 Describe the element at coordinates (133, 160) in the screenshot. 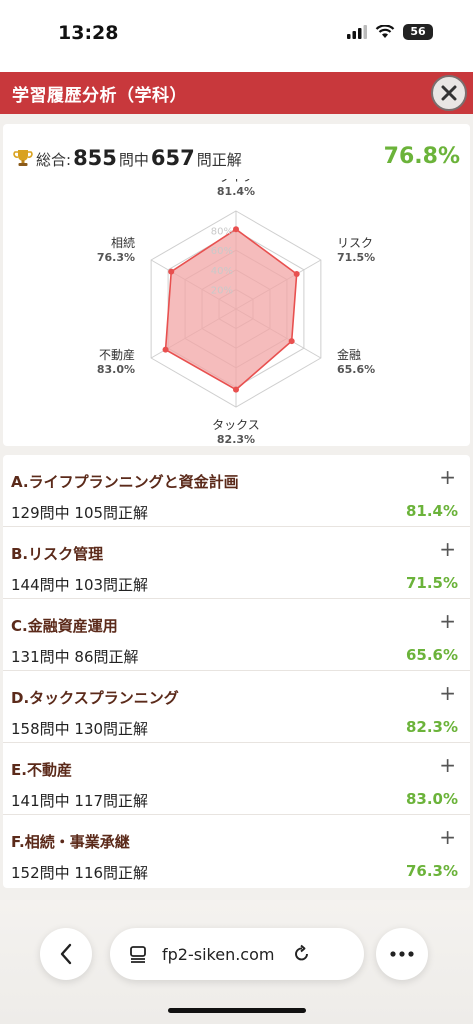

I see `total-mid: 問中` at that location.